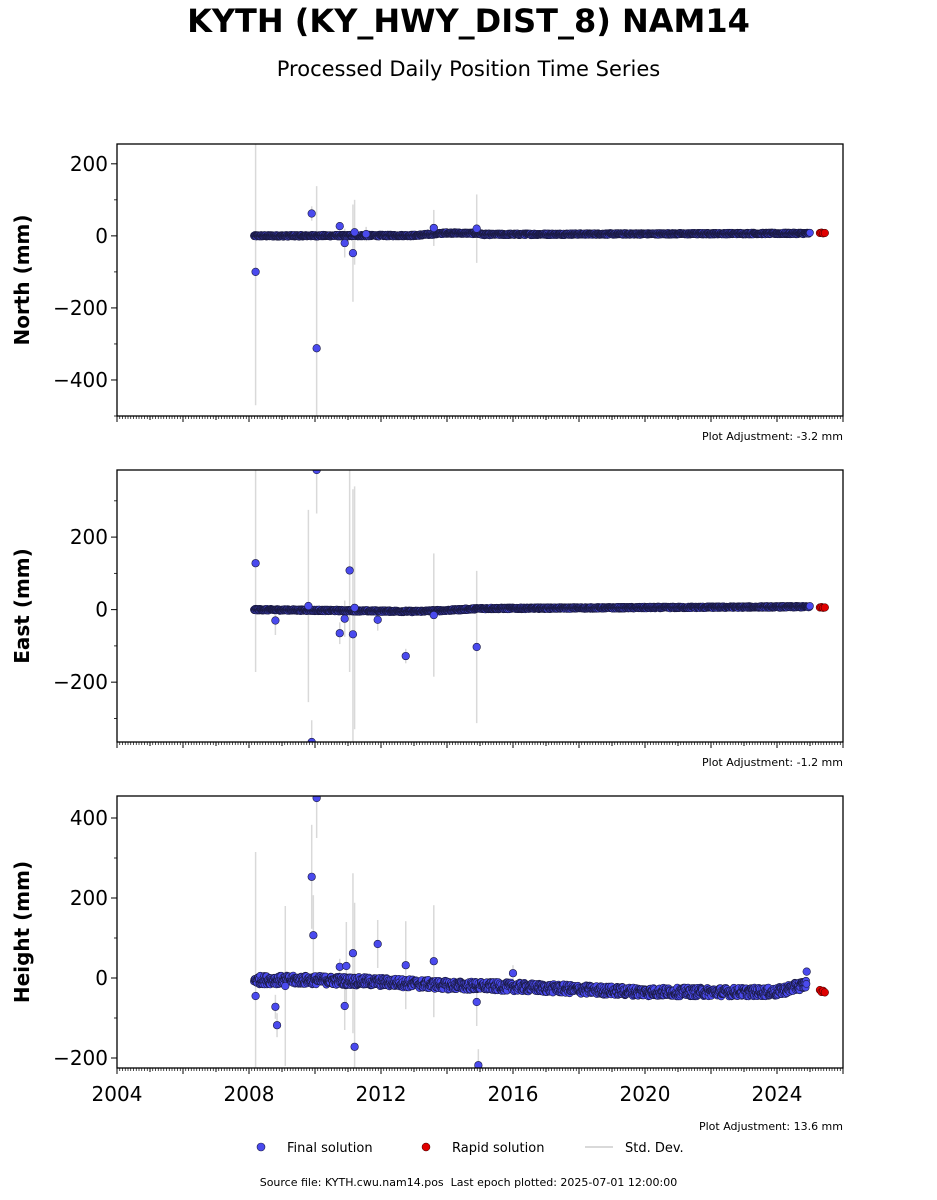  Describe the element at coordinates (772, 762) in the screenshot. I see `plot-adjustment-label: Plot Adjustment: -1.2 mm` at that location.